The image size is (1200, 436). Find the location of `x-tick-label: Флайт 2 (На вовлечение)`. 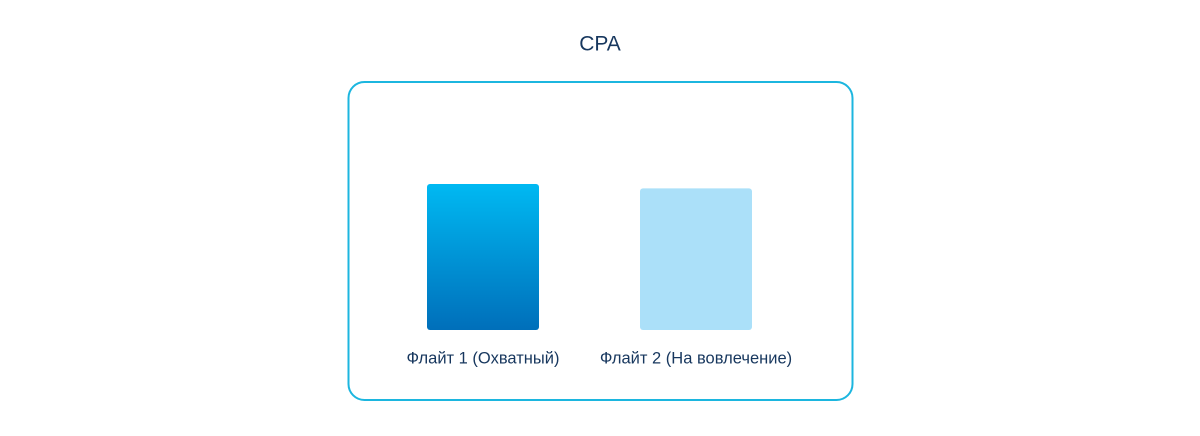

x-tick-label: Флайт 2 (На вовлечение) is located at coordinates (696, 358).